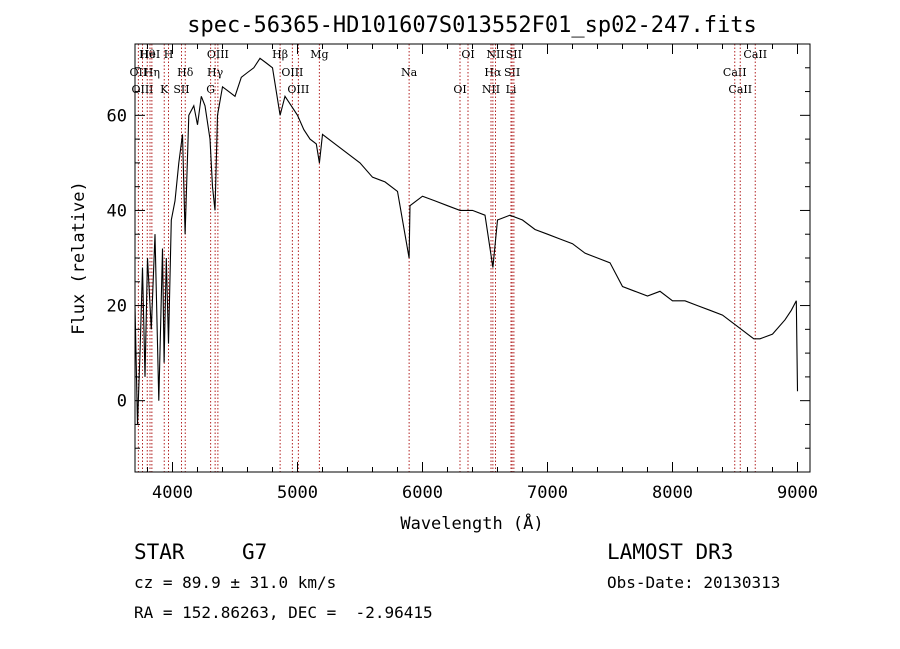 The image size is (900, 649). What do you see at coordinates (172, 493) in the screenshot?
I see `x-tick-label: 4000` at bounding box center [172, 493].